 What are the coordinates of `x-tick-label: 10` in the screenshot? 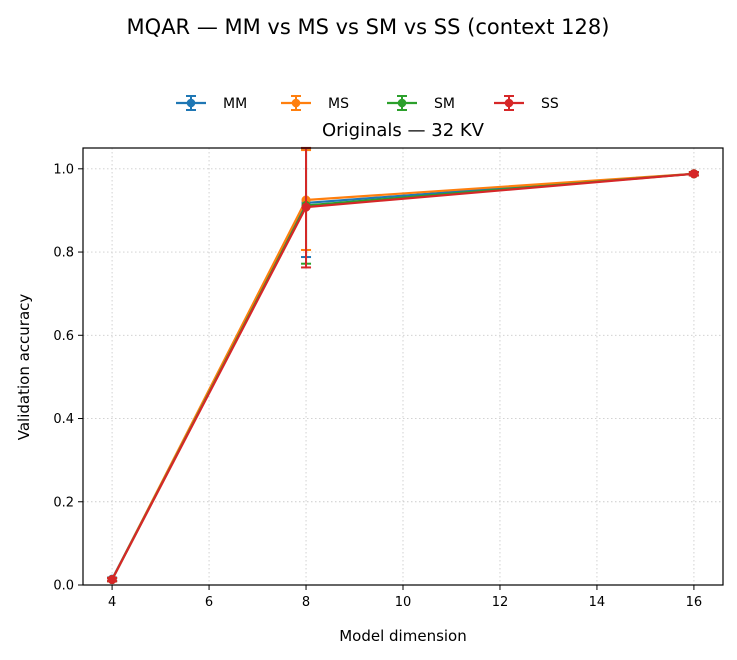 It's located at (403, 602).